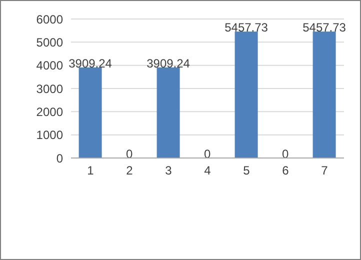  What do you see at coordinates (50, 19) in the screenshot?
I see `y-tick-label: 6000` at bounding box center [50, 19].